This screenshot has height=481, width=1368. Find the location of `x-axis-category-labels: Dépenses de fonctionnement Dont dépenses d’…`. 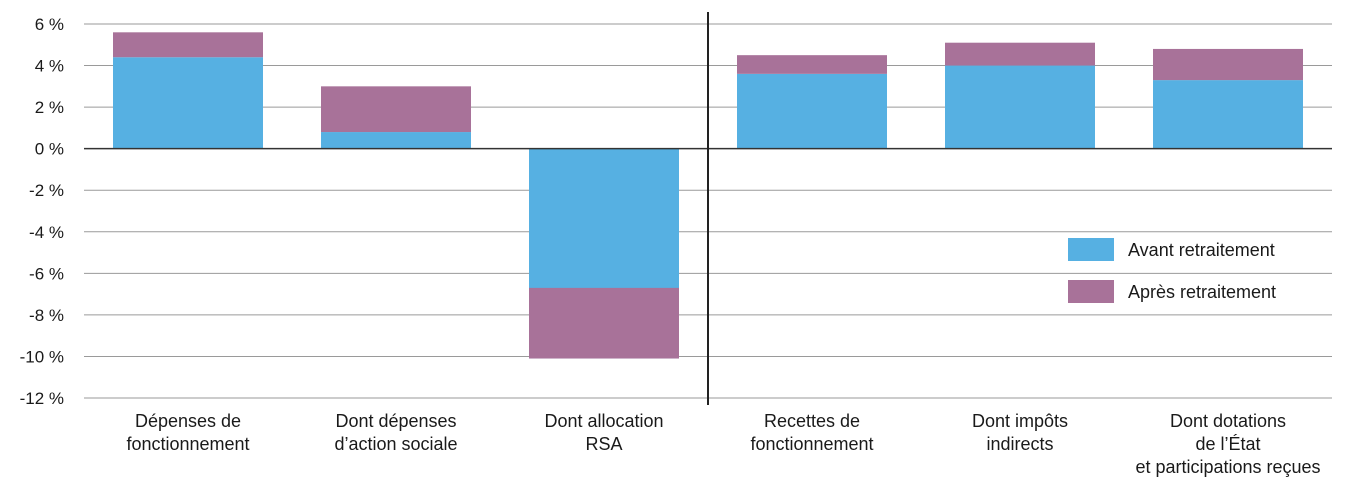

x-axis-category-labels: Dépenses de fonctionnement Dont dépenses d’… is located at coordinates (723, 444).